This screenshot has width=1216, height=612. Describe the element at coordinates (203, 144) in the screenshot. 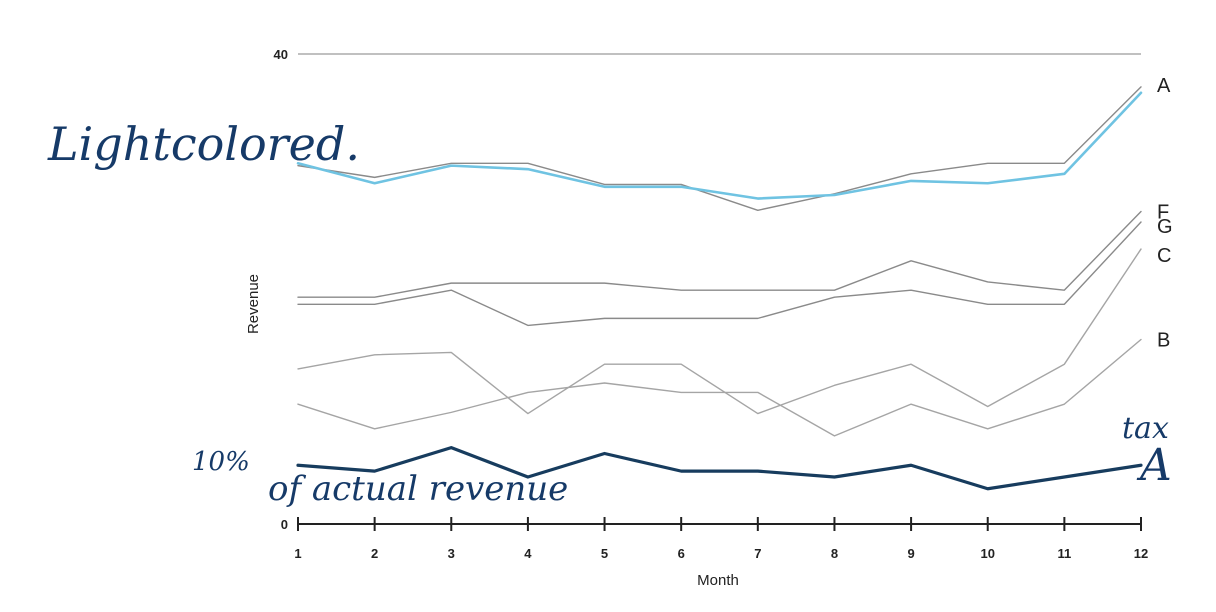

I see `annotation-light-colored: Lightcolored.` at that location.